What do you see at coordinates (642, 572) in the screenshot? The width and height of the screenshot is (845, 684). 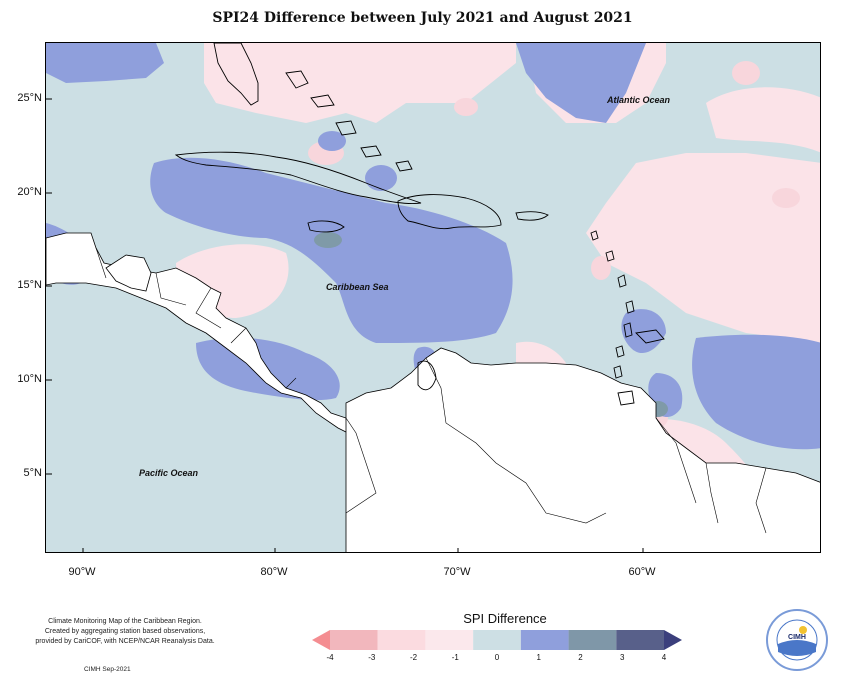 I see `longitude-label: 60°W` at bounding box center [642, 572].